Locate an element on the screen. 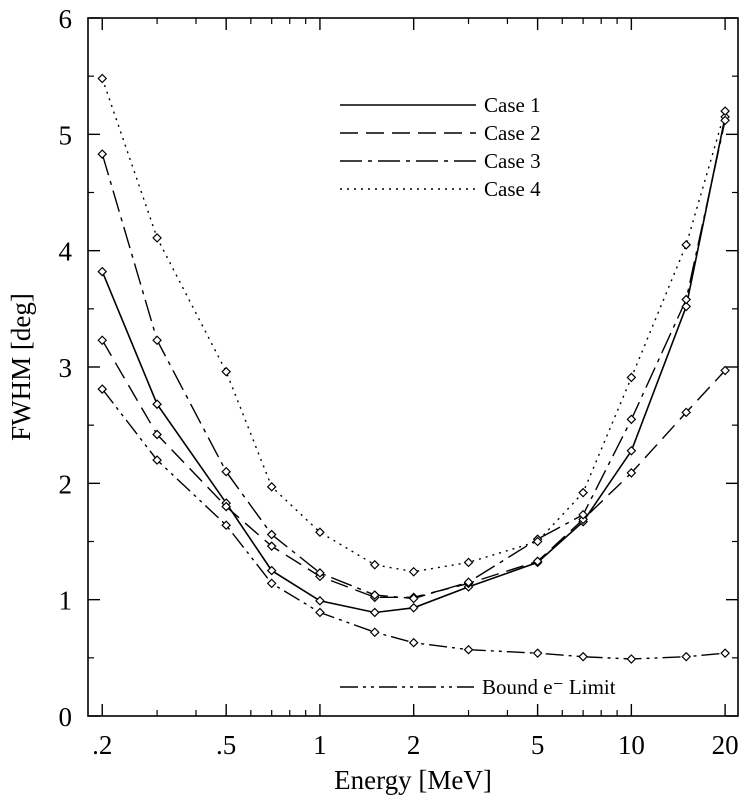 This screenshot has height=801, width=747. x-tick-label: 10 is located at coordinates (631, 745).